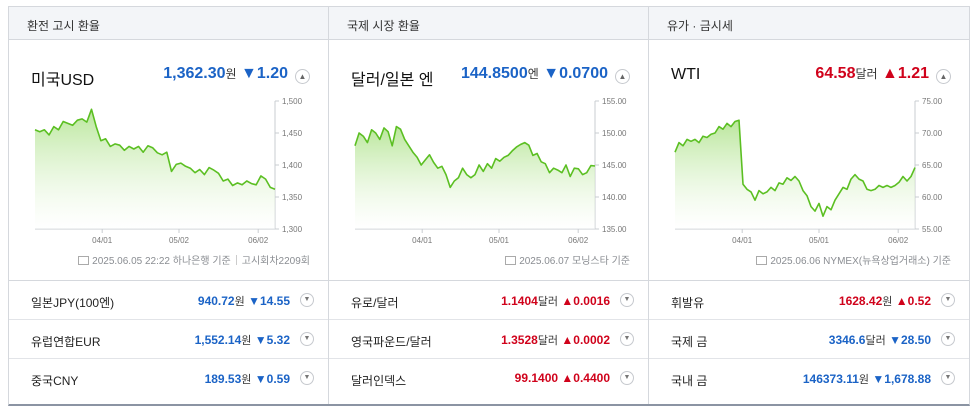 The width and height of the screenshot is (978, 415). What do you see at coordinates (278, 379) in the screenshot?
I see `list-item-change: 0.59` at bounding box center [278, 379].